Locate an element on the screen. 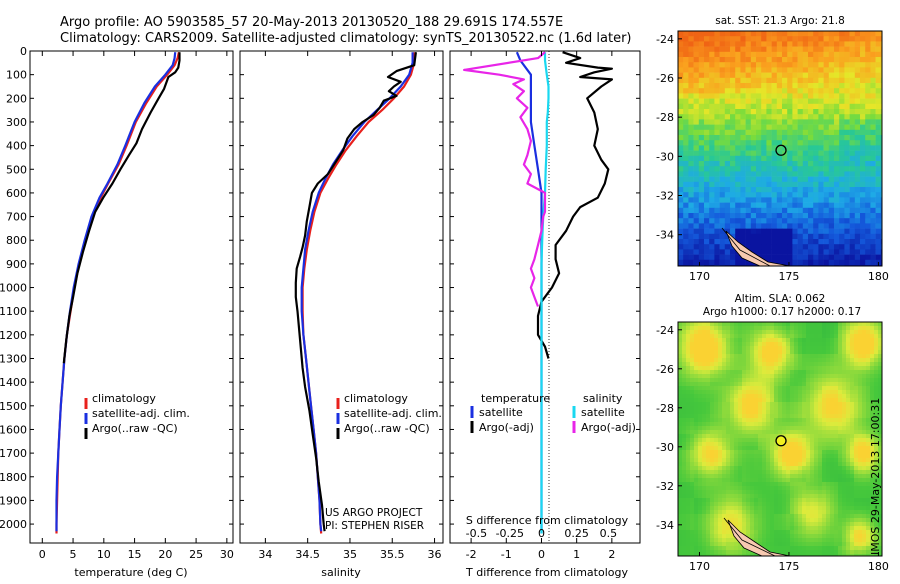 The image size is (900, 584). legend-label-argo: Argo(..raw -QC) is located at coordinates (135, 428).